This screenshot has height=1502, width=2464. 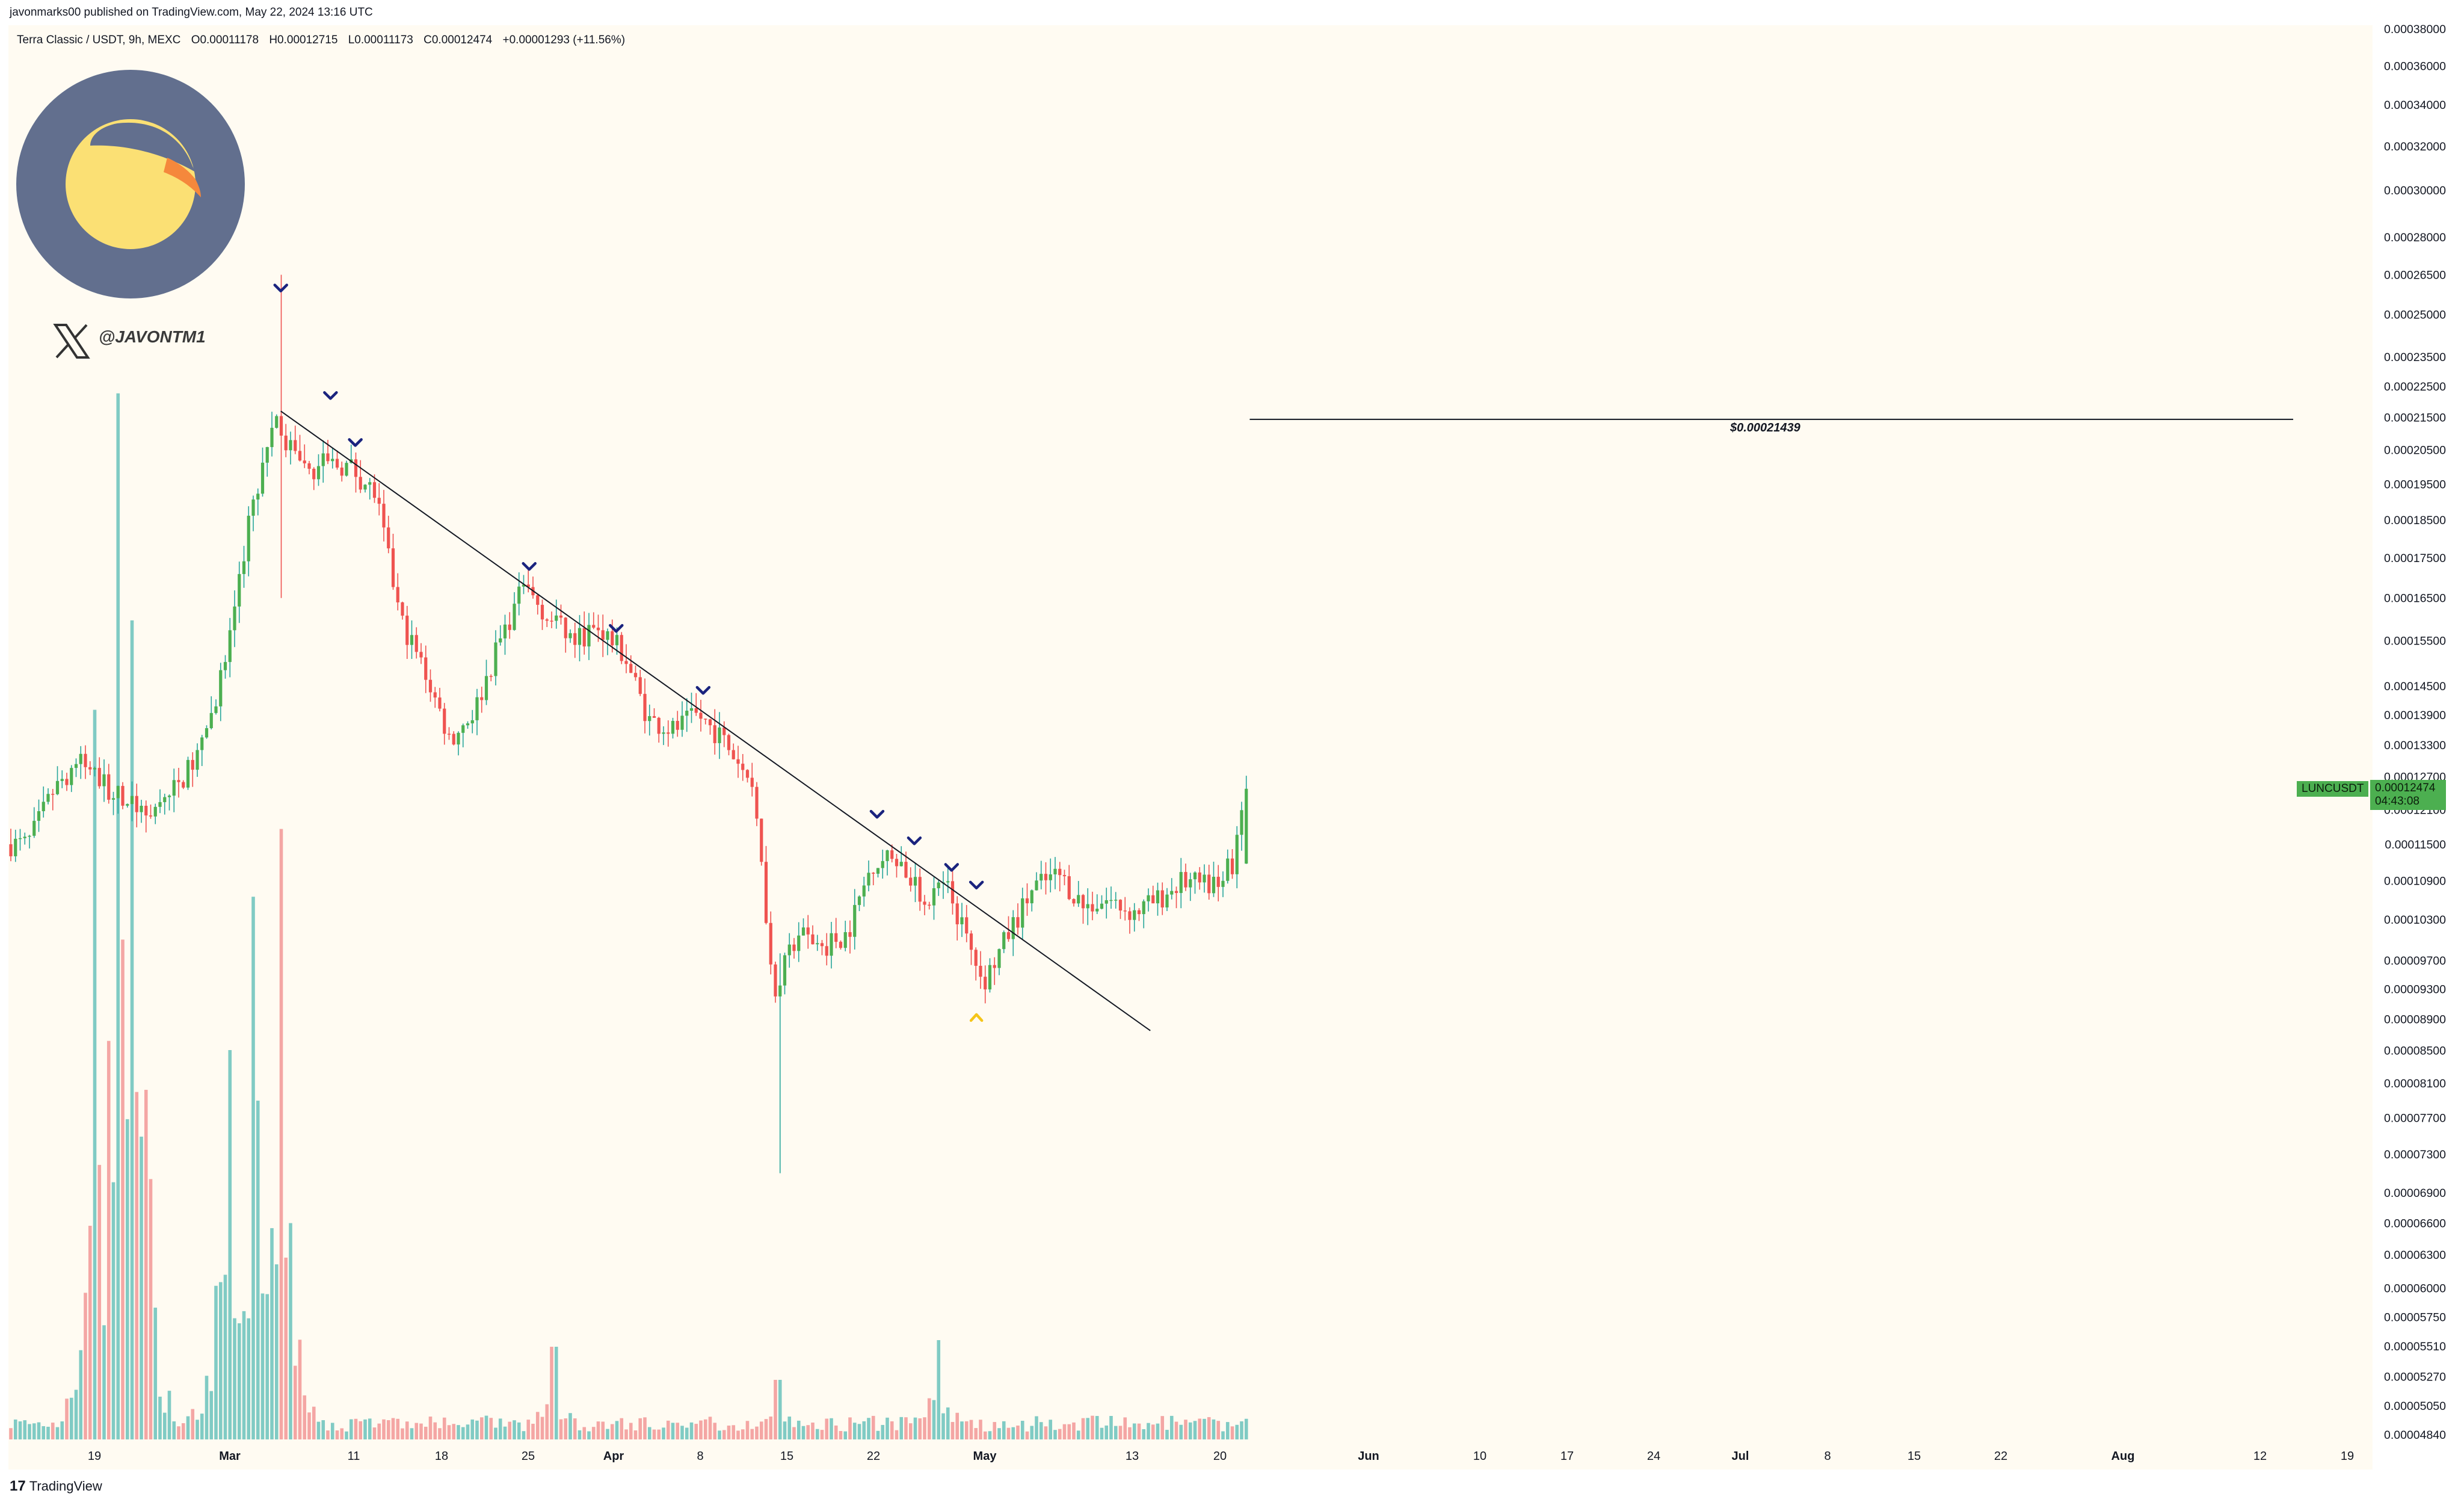 I want to click on tradingview-logo: 17 TradingView, so click(x=56, y=1486).